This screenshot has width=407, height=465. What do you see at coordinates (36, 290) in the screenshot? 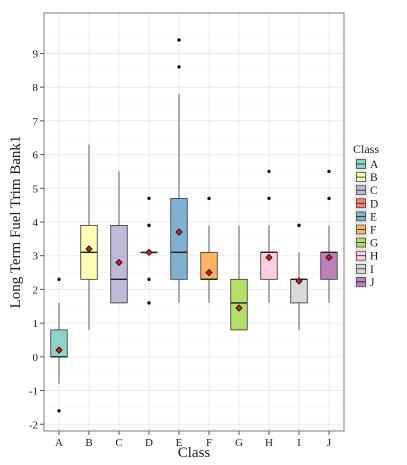
I see `y-tick-label: 2` at bounding box center [36, 290].